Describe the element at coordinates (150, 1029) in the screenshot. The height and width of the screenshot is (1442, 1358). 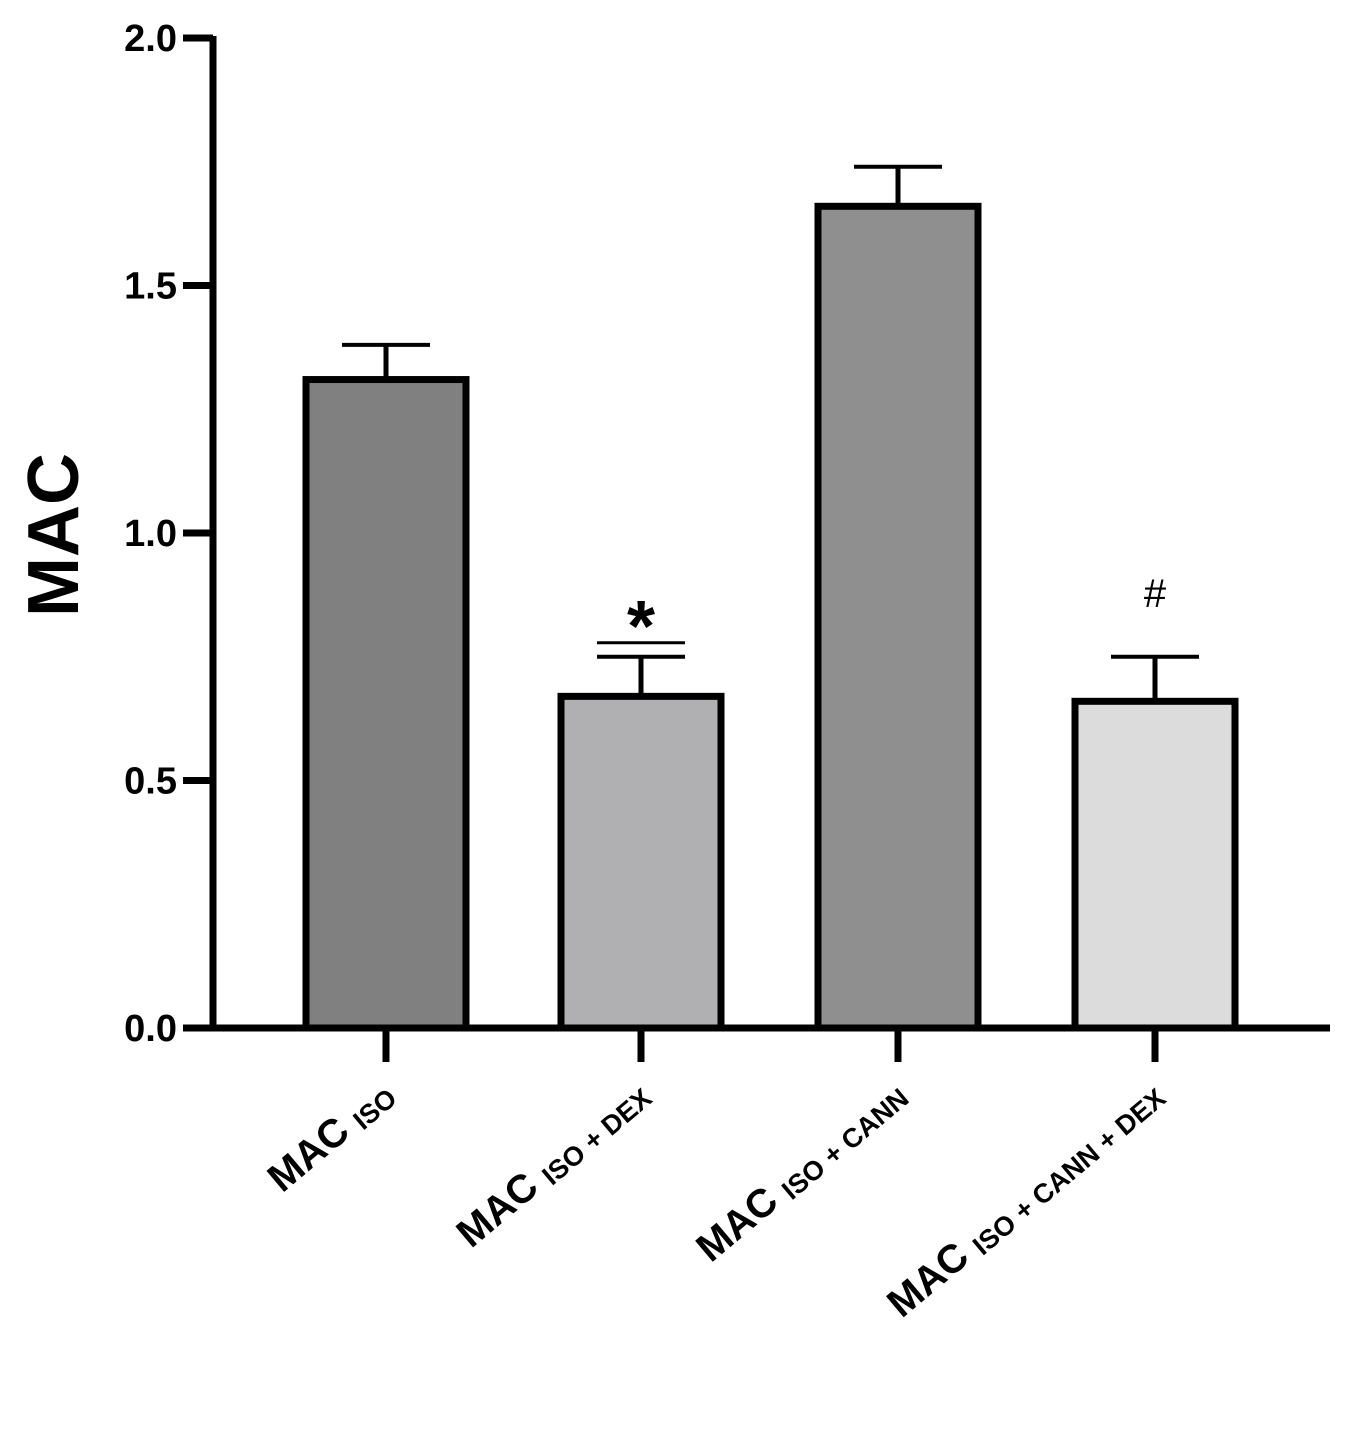
I see `y-tick-label: 0.0` at that location.